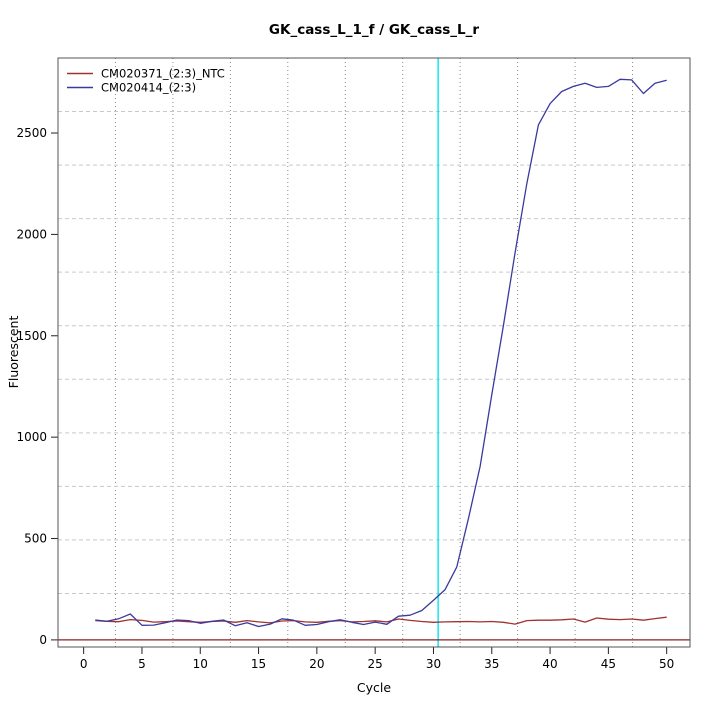  I want to click on y-tick-label: 2000, so click(31, 234).